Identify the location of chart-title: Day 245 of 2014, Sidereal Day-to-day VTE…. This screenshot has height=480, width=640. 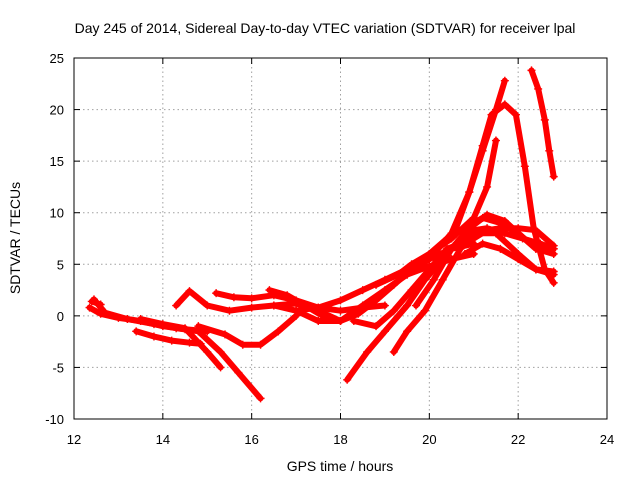
(325, 28).